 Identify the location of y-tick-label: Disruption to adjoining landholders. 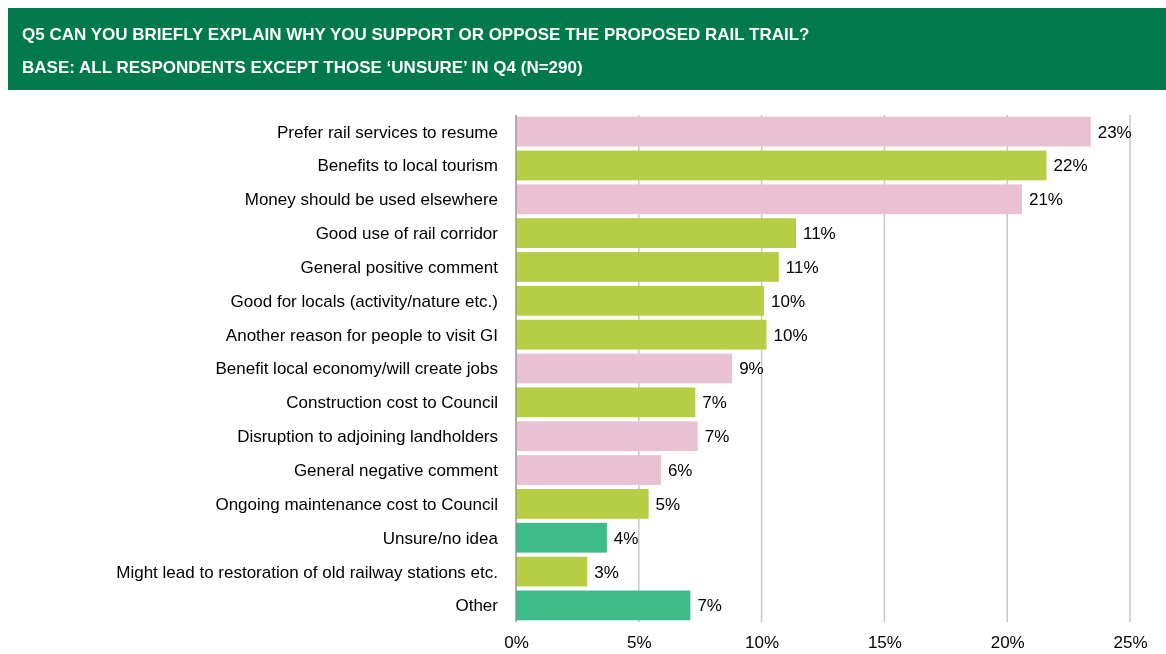
(367, 437).